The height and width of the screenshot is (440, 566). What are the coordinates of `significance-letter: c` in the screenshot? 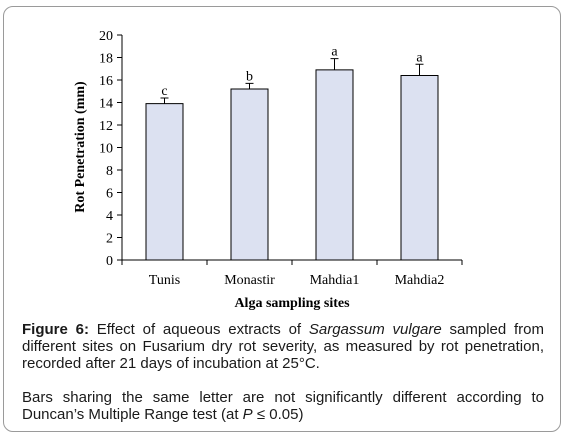 It's located at (164, 91).